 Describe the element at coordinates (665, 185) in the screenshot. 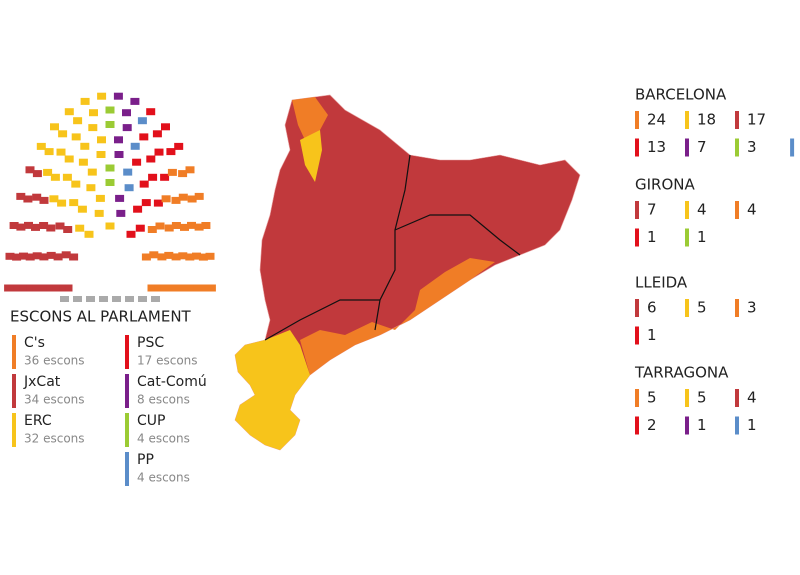

I see `province-name: GIRONA` at that location.